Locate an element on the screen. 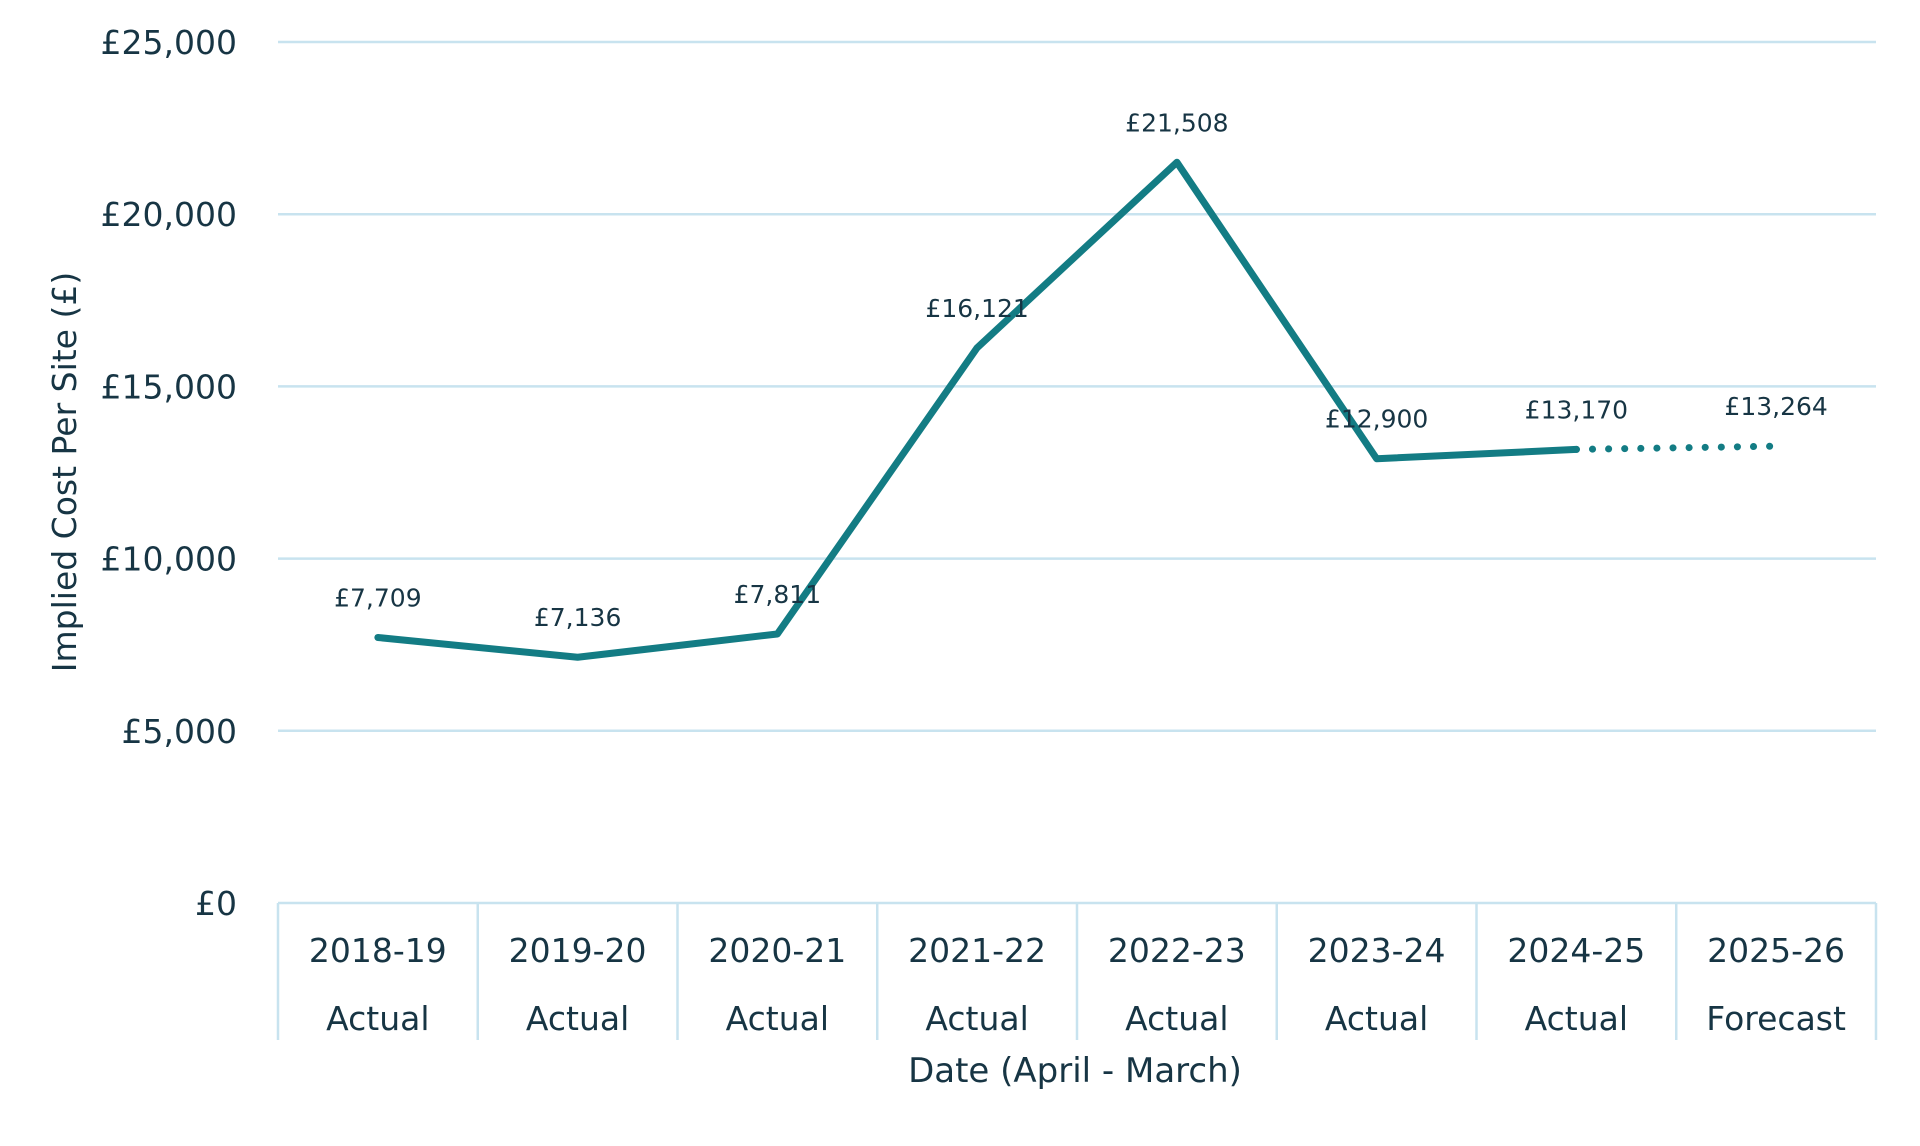 Image resolution: width=1920 pixels, height=1146 pixels. x-axis-title: Date (April - March) is located at coordinates (1075, 1071).